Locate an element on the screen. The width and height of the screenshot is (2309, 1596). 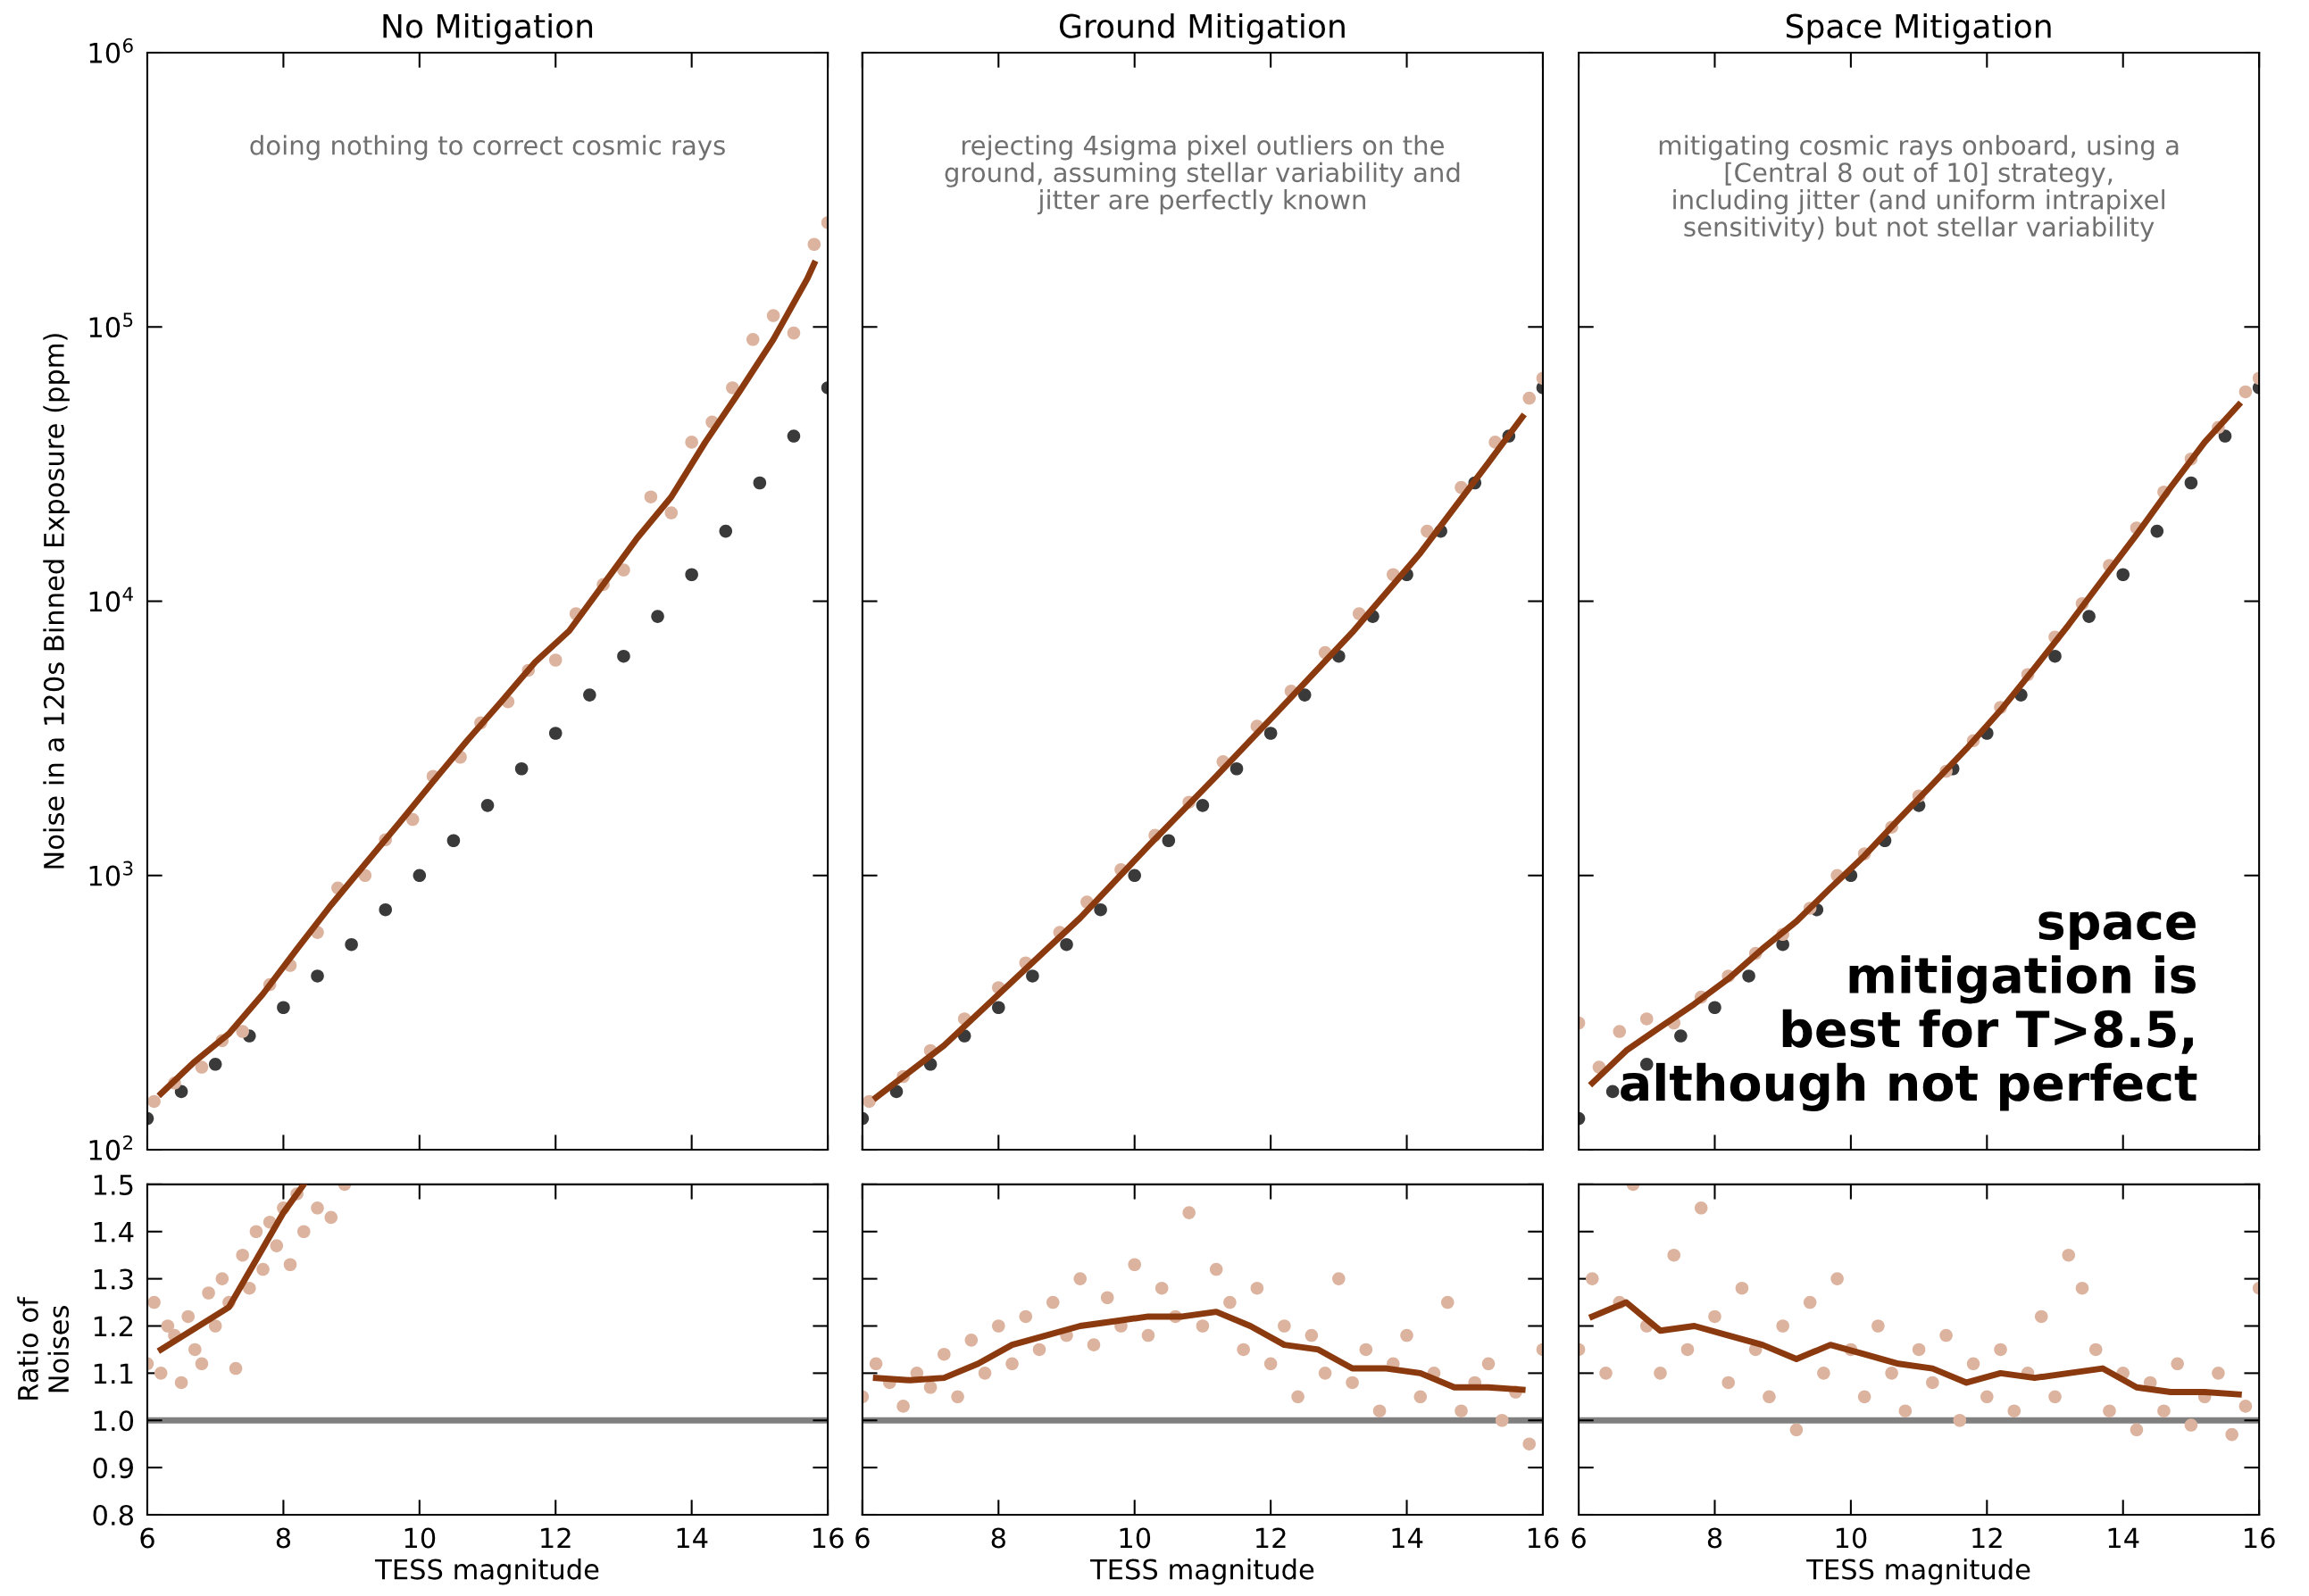
y-tick-label: 10$^{4}$ is located at coordinates (111, 599).